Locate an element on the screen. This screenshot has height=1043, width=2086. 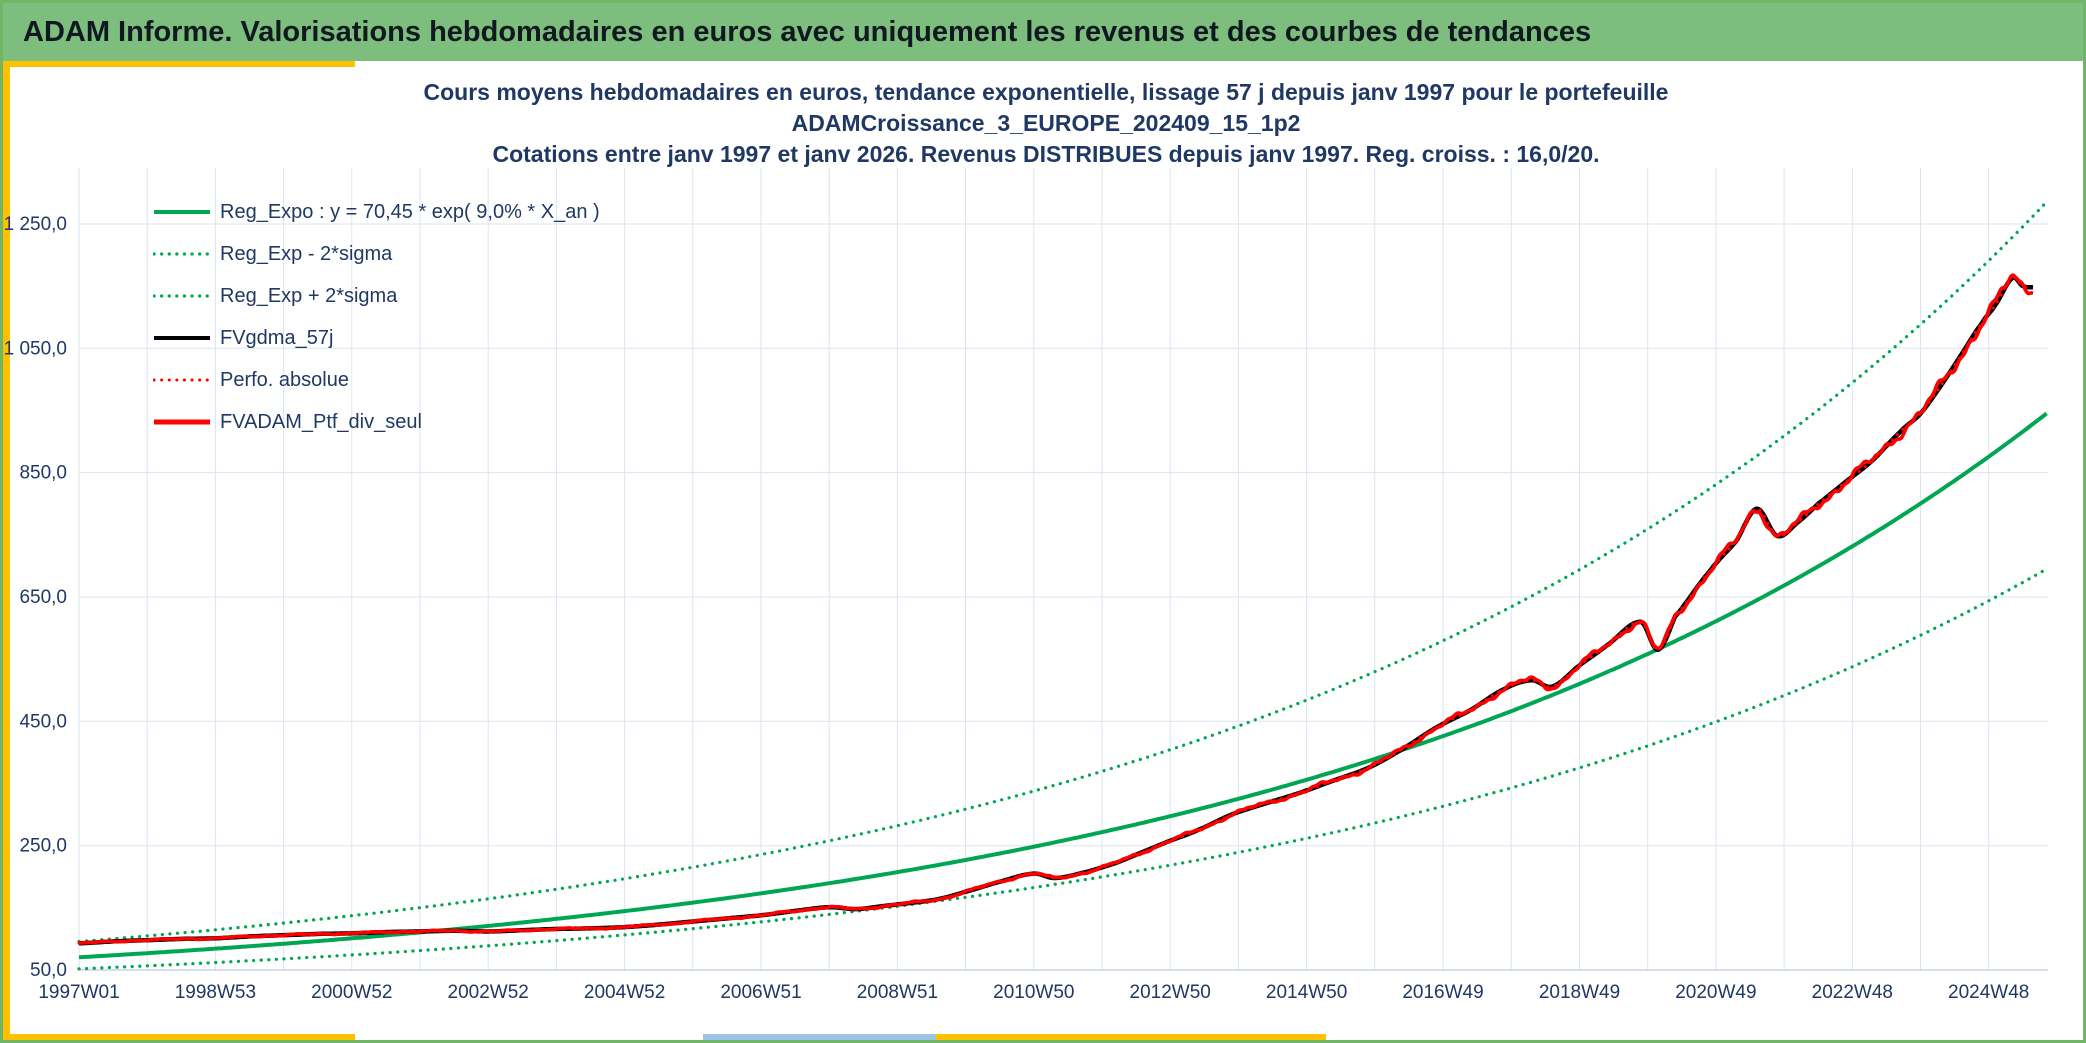
legend-item-fvgdma-57j: FVgdma_57j is located at coordinates (376, 338).